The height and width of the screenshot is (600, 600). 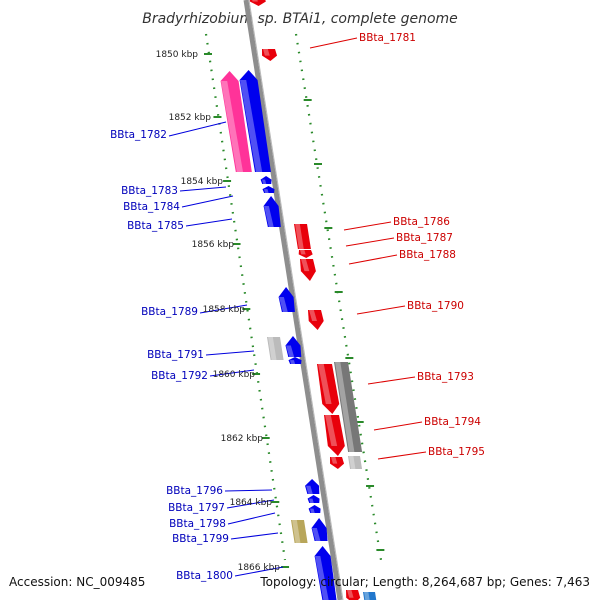 What do you see at coordinates (190, 118) in the screenshot?
I see `scale-label: 1852 kbp` at bounding box center [190, 118].